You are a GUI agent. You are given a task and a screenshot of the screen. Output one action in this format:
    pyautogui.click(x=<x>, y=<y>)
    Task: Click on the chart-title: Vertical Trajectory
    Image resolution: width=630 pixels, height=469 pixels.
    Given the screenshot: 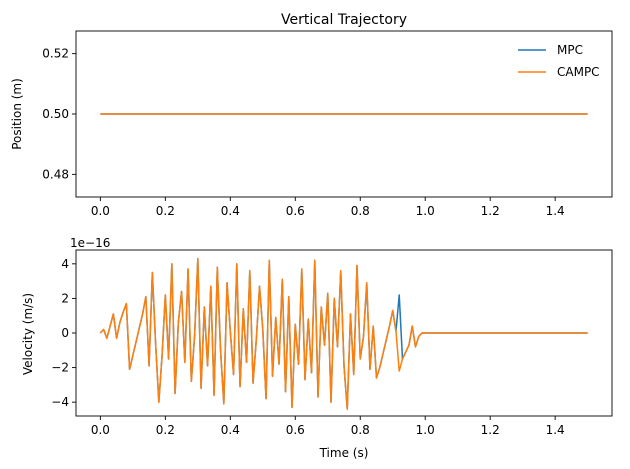 What is the action you would take?
    pyautogui.click(x=344, y=20)
    